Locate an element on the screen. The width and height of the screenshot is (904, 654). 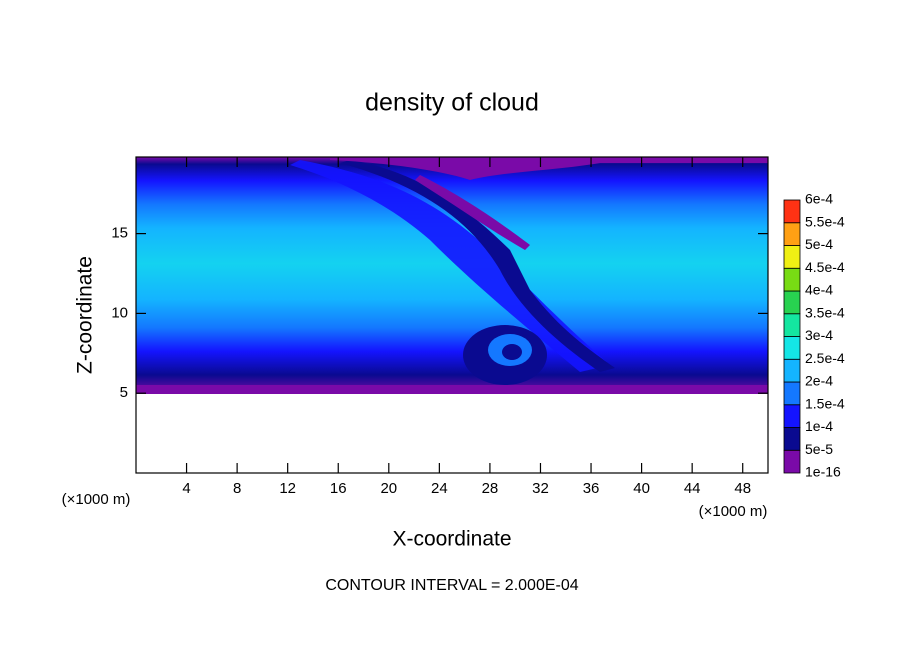
x-tick-label: 32 is located at coordinates (540, 488).